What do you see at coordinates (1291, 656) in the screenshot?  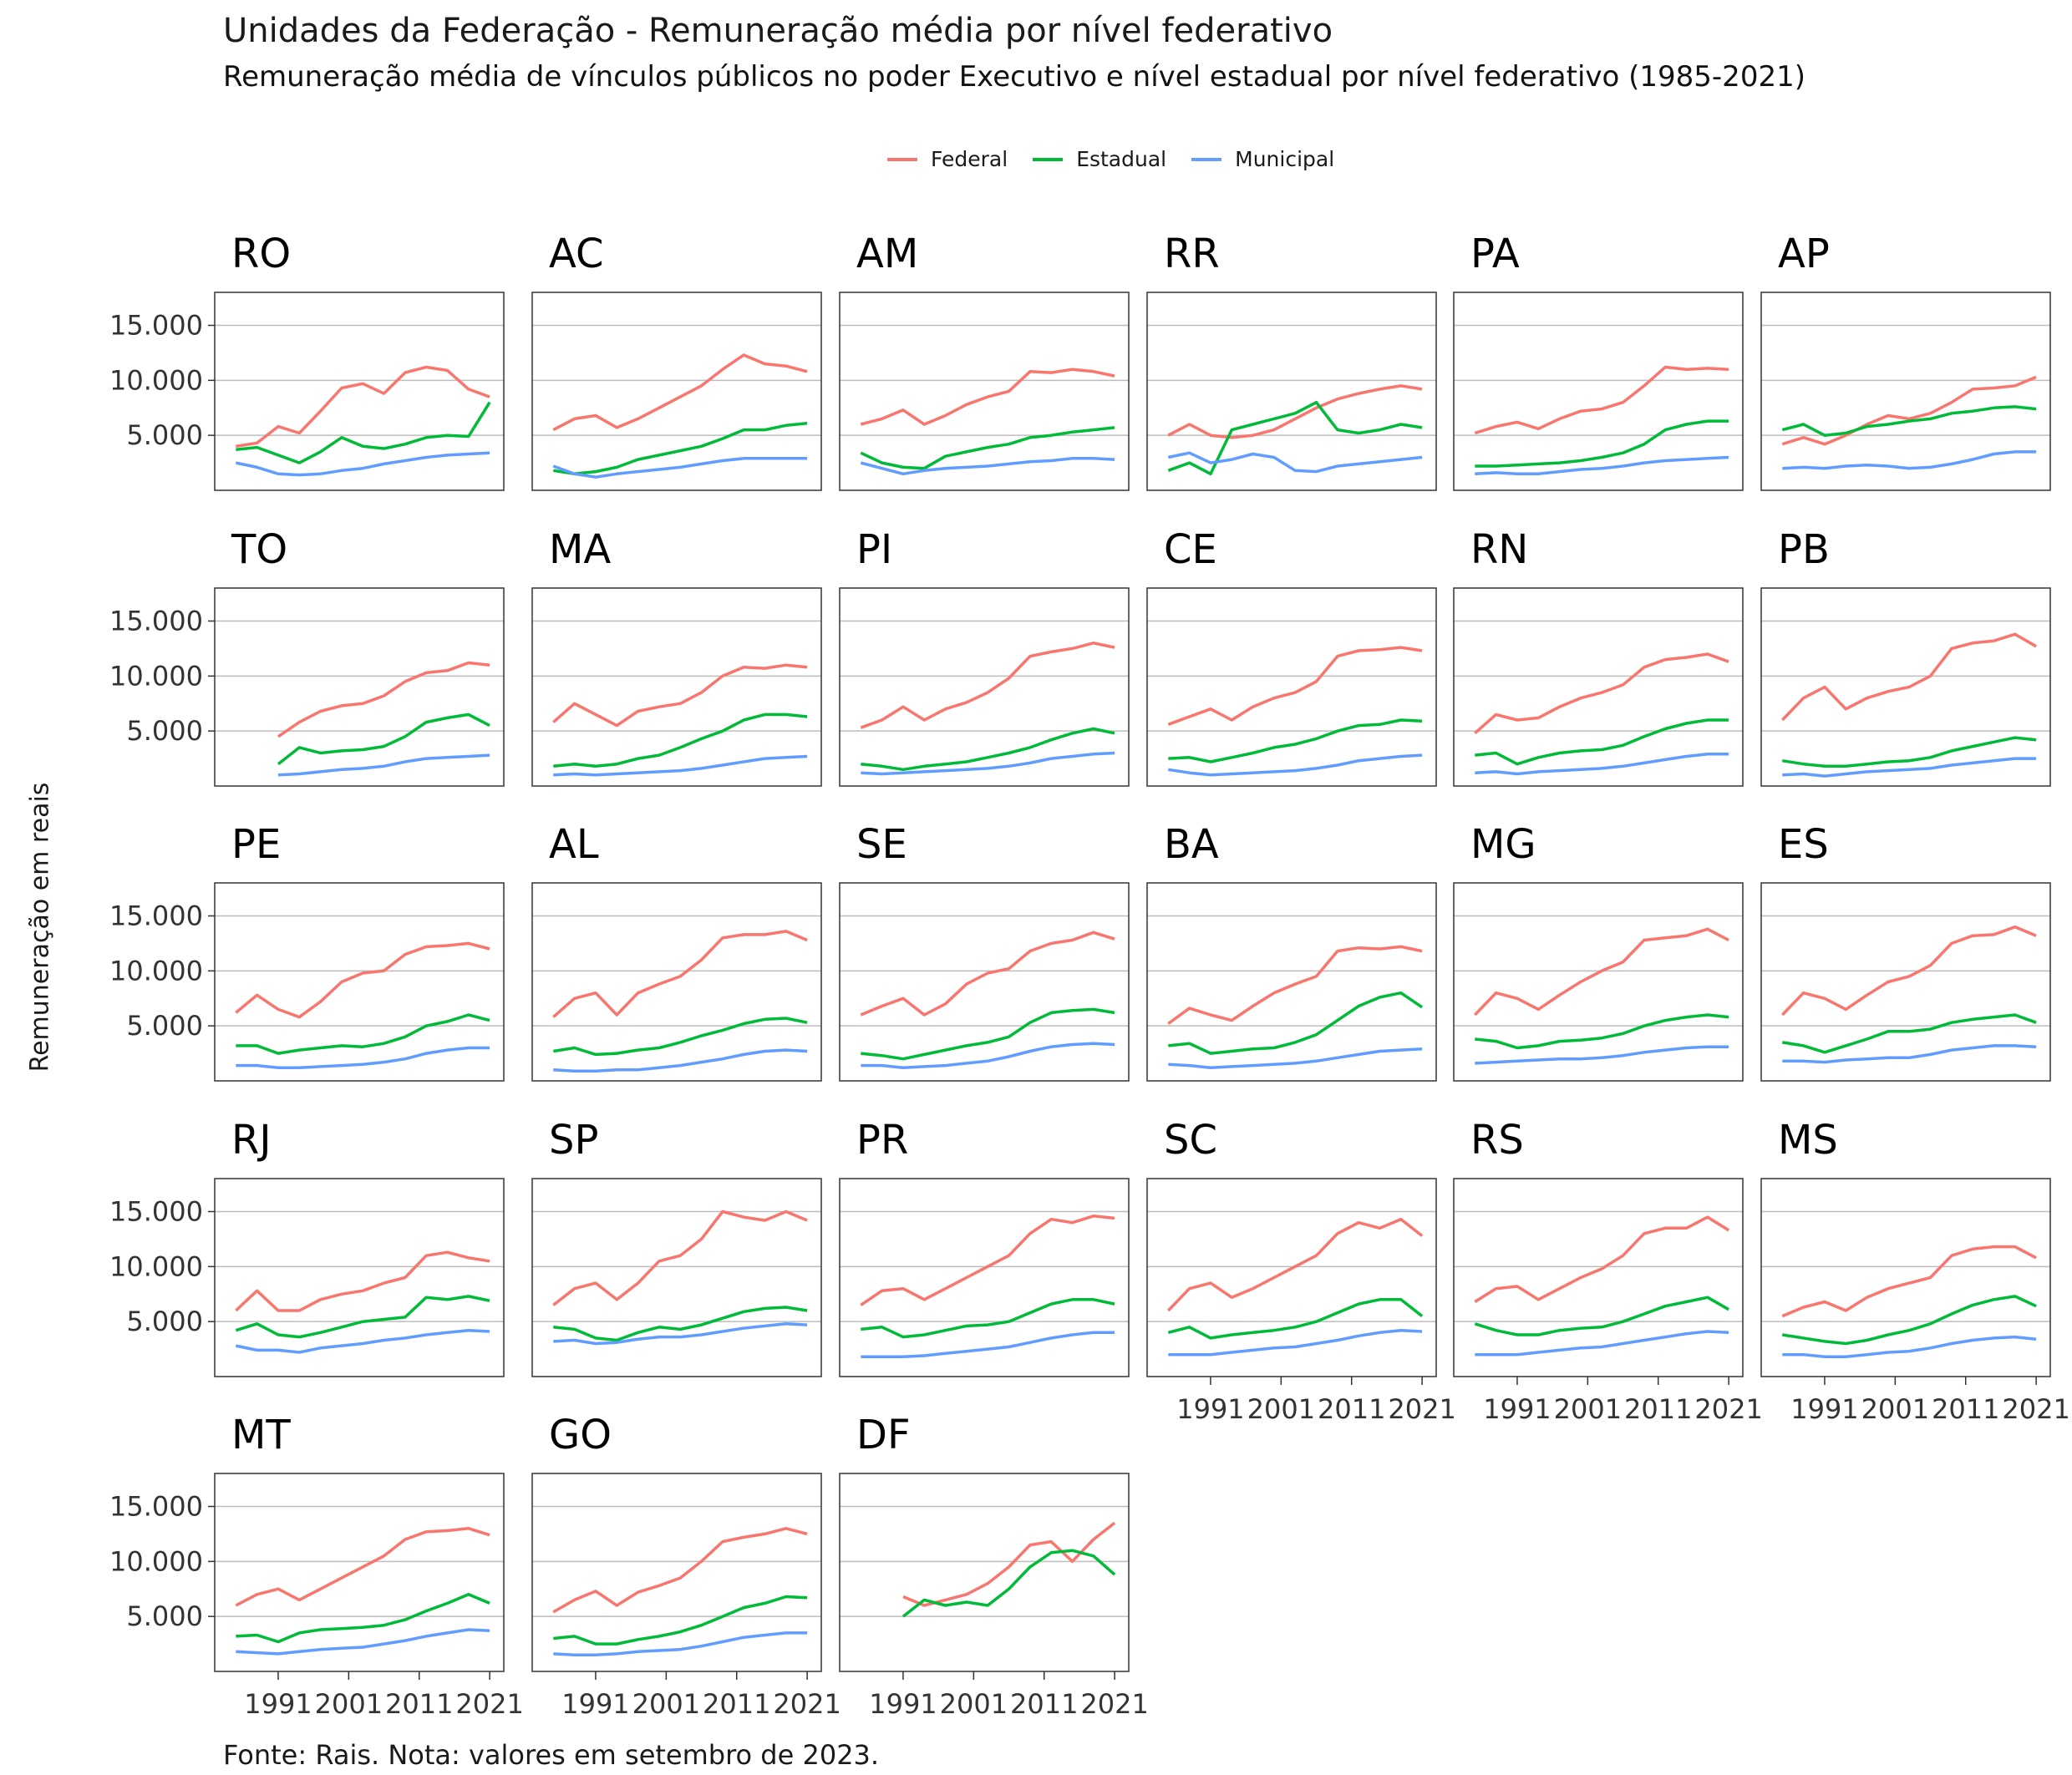 I see `panel-ce: CE` at bounding box center [1291, 656].